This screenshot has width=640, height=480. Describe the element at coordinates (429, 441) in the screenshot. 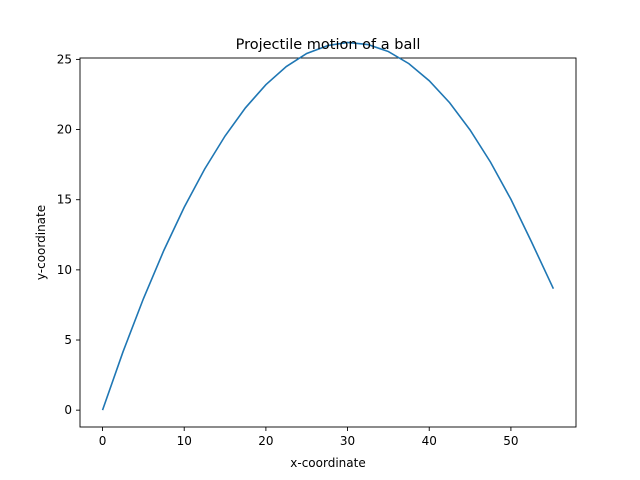

I see `x-tick-label: 40` at that location.